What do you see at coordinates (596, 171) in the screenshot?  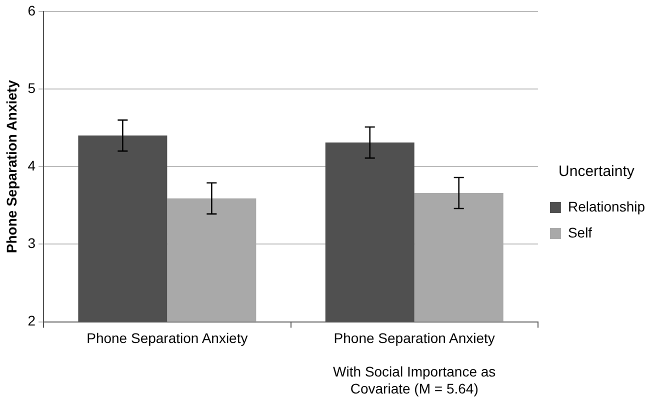 I see `legend-title: Uncertainty` at bounding box center [596, 171].